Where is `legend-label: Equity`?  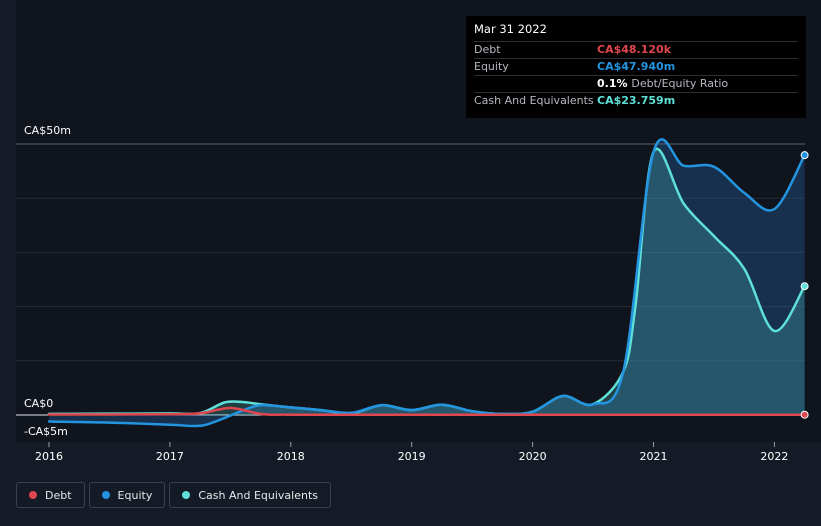 legend-label: Equity is located at coordinates (135, 495).